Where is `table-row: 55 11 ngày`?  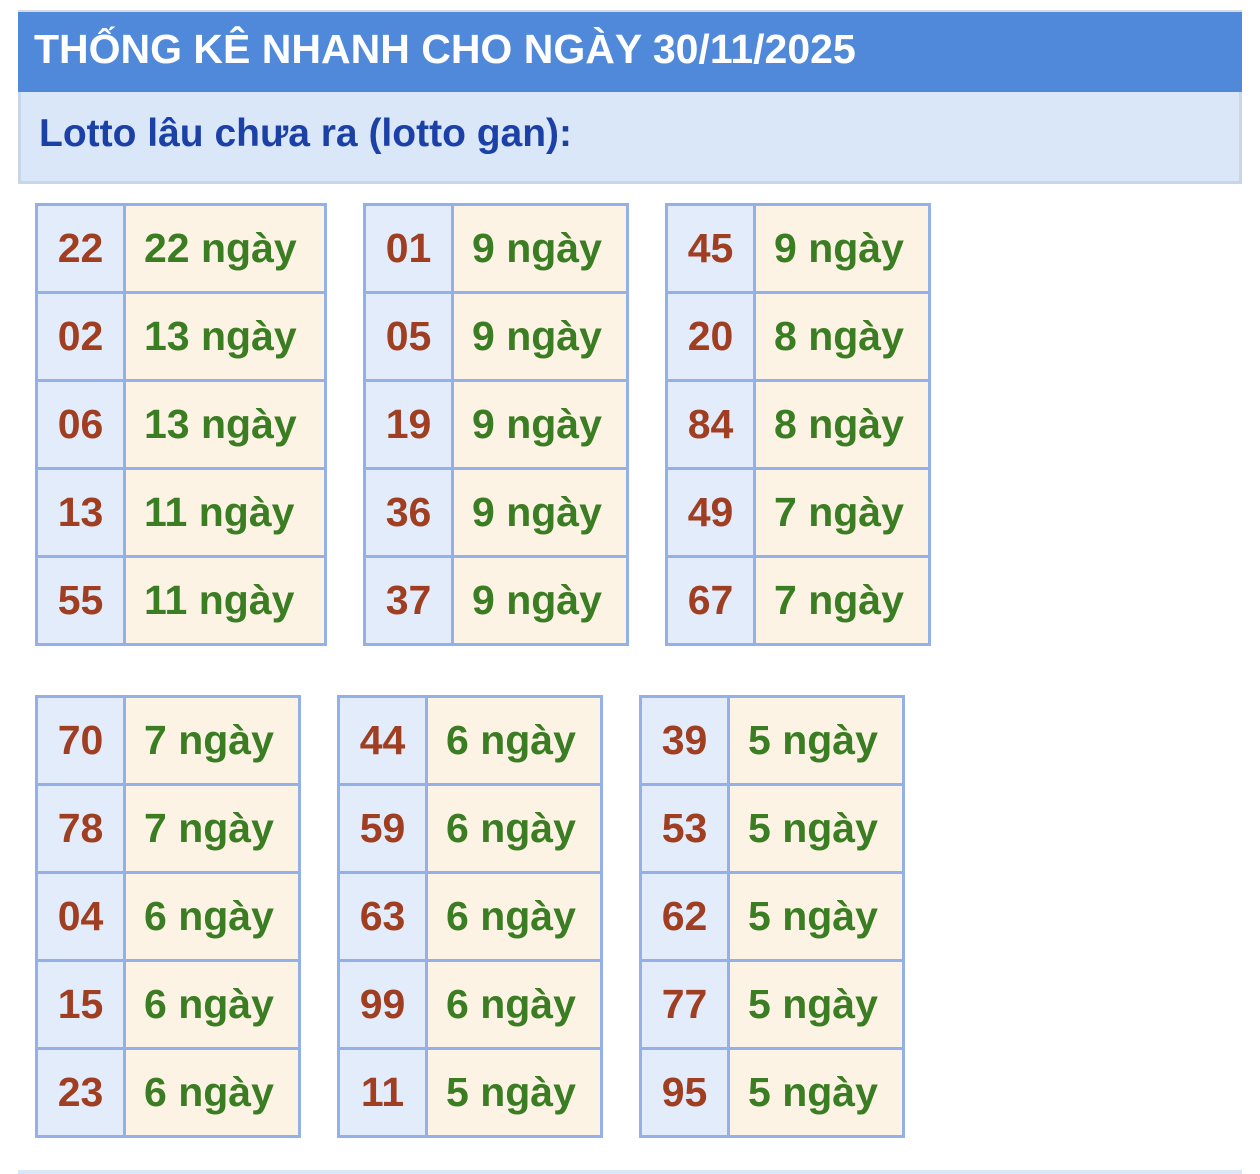 table-row: 55 11 ngày is located at coordinates (181, 600).